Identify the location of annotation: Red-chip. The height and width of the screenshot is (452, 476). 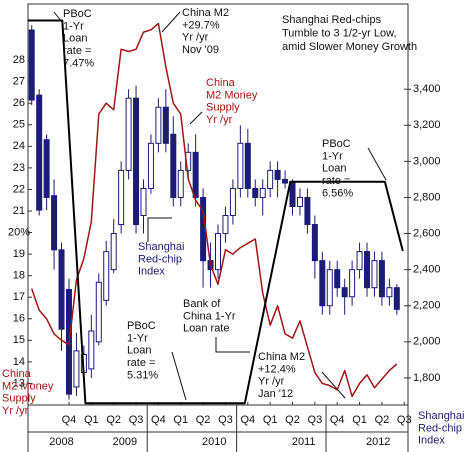
(160, 259).